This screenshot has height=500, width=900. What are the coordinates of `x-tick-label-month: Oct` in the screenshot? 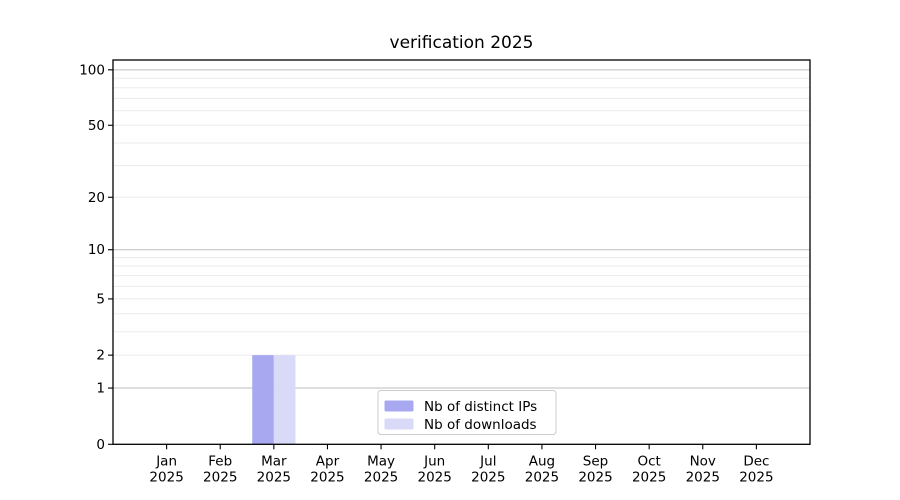 It's located at (648, 462).